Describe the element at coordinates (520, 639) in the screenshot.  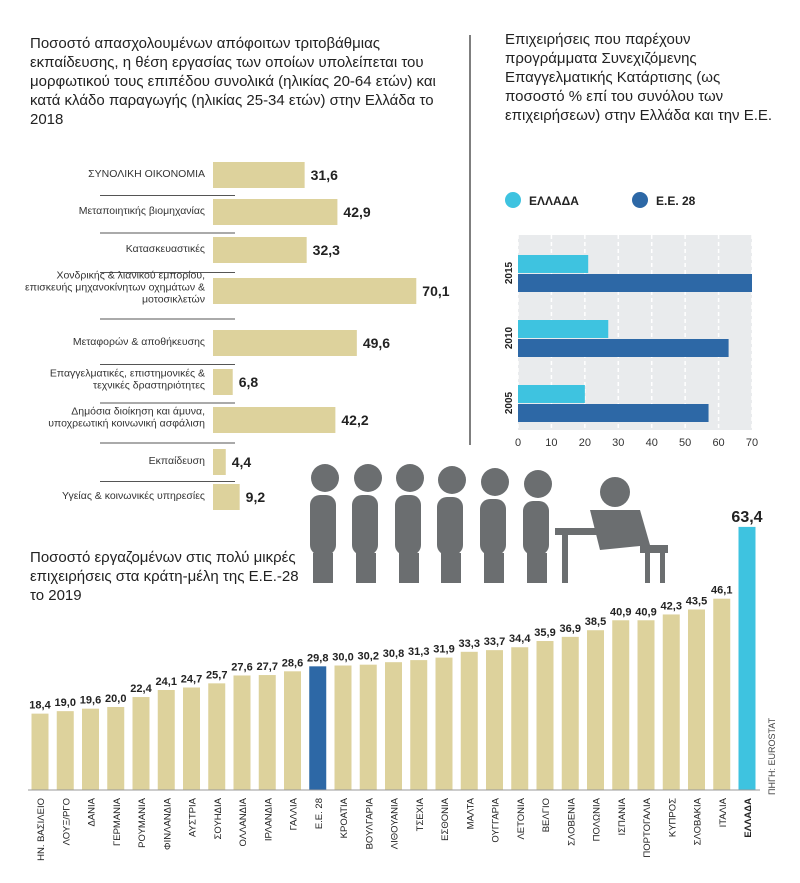
I see `value-label: 34,4` at that location.